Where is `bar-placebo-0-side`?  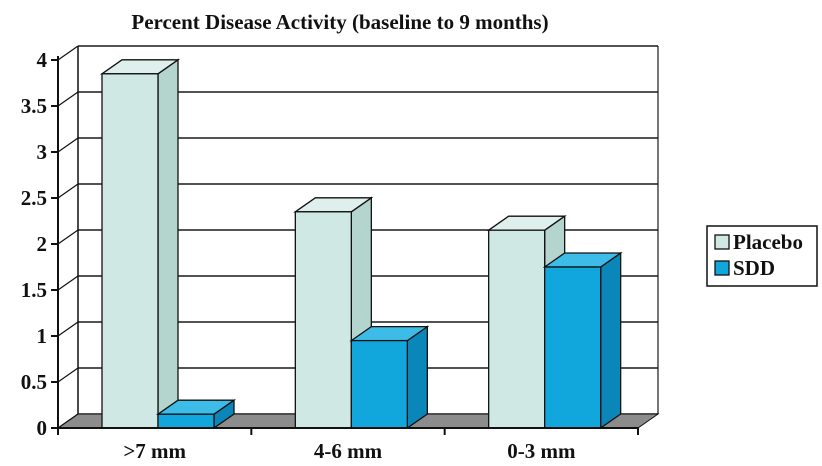
bar-placebo-0-side is located at coordinates (168, 244).